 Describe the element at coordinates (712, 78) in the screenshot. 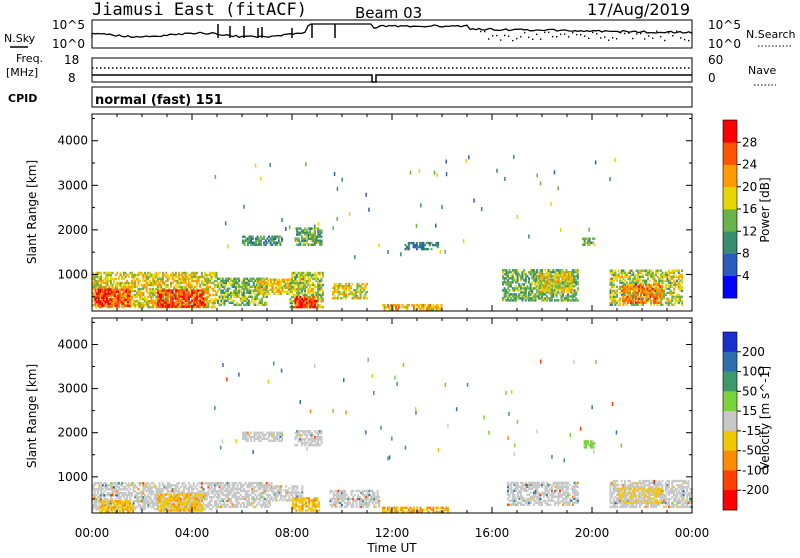

I see `nave-tick-bottom: 0` at that location.